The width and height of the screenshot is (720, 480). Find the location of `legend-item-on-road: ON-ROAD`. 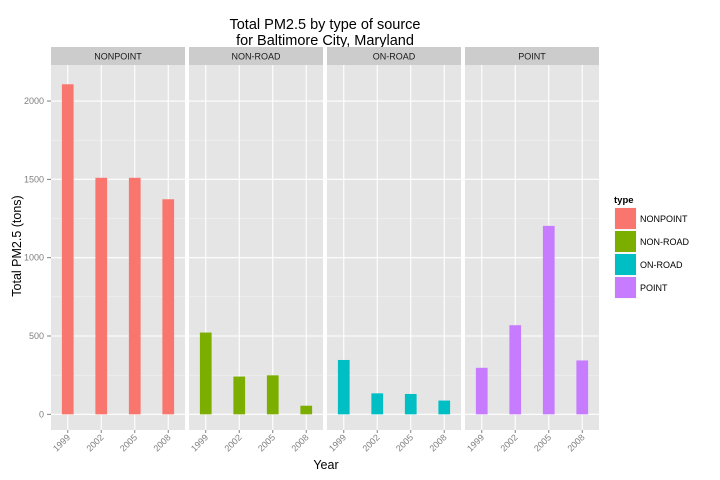

legend-item-on-road: ON-ROAD is located at coordinates (648, 264).